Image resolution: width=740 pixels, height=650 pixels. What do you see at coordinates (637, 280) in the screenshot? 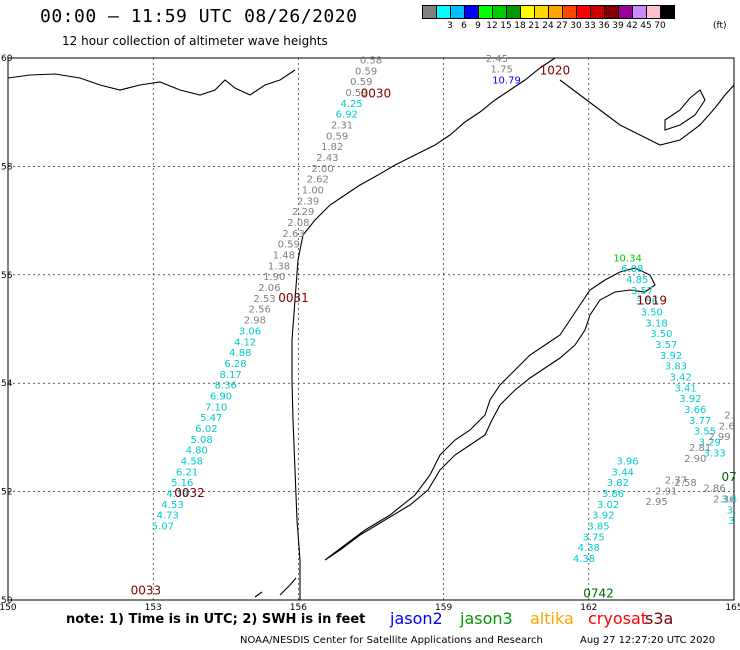
I see `wave-height-value: 4.85` at bounding box center [637, 280].